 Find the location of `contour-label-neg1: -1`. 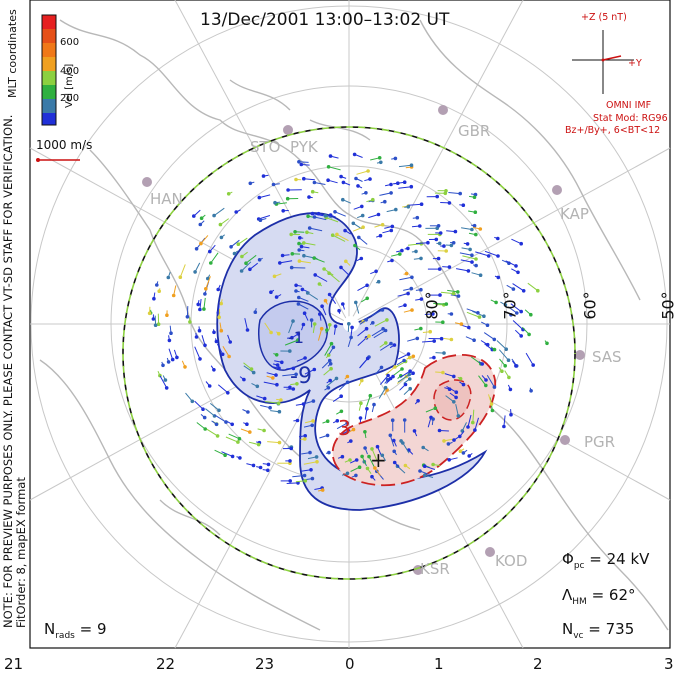

contour-label-neg1: -1 is located at coordinates (296, 337).